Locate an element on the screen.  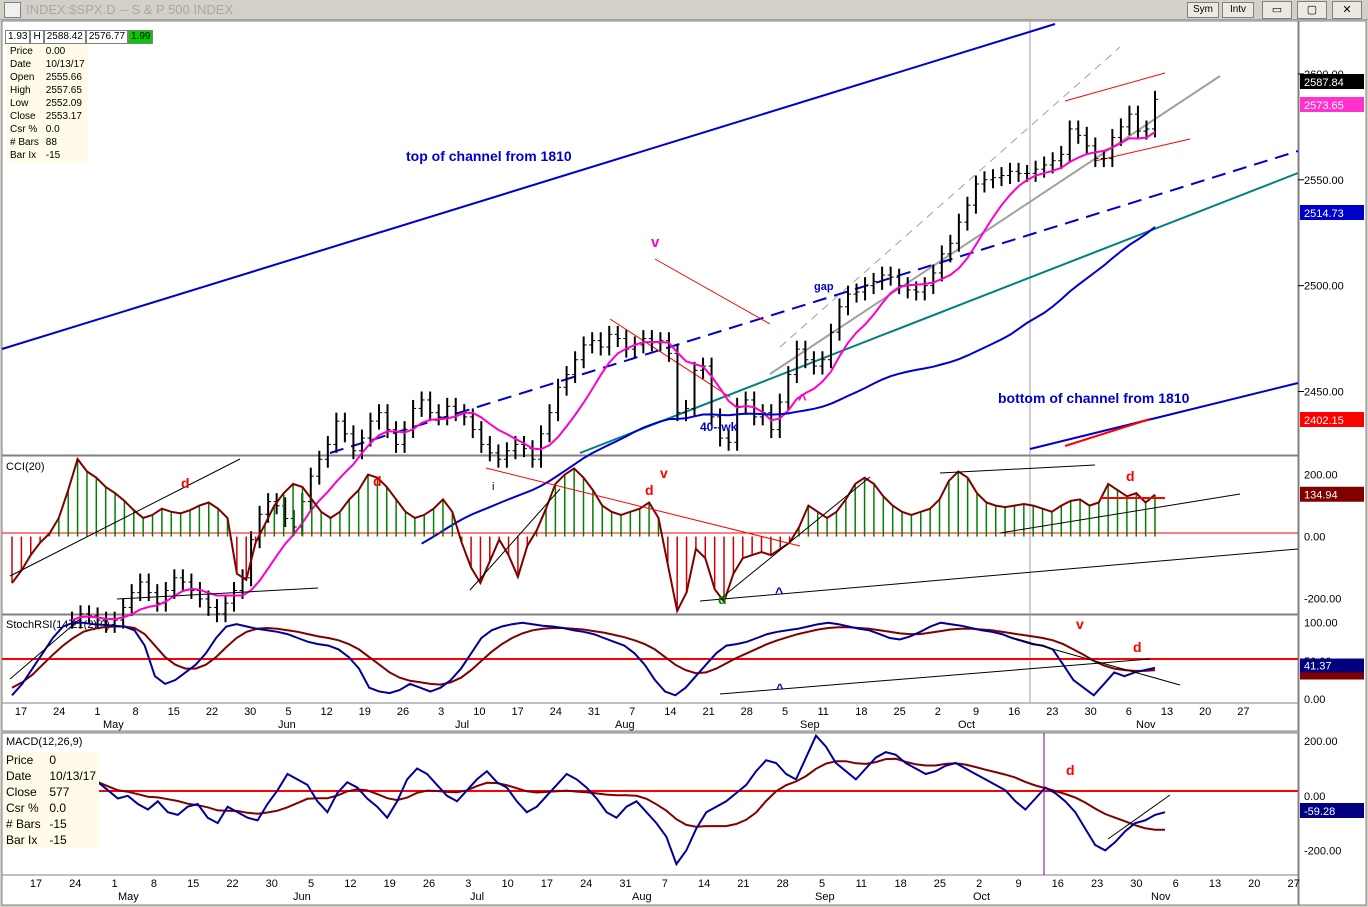
date-tick-label: 2 is located at coordinates (938, 712).